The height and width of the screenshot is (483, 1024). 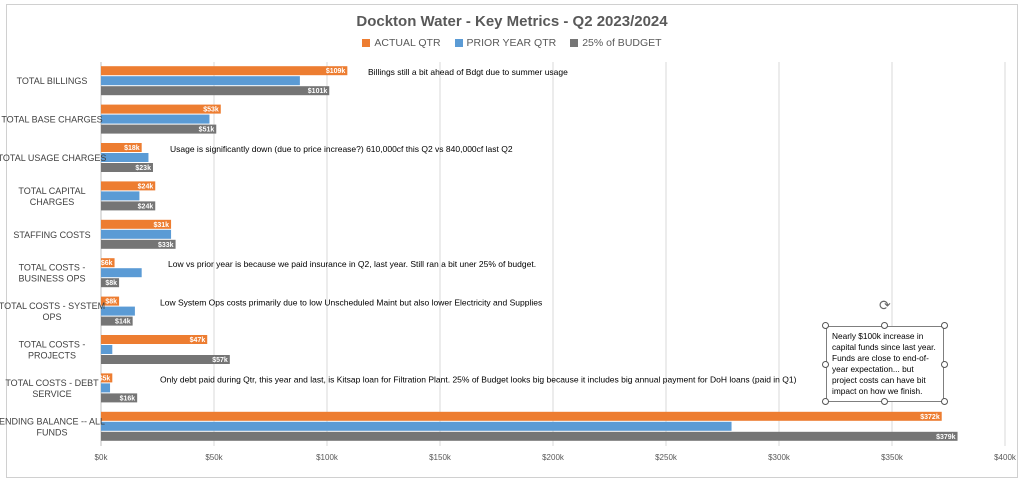 I want to click on data-label: $101k, so click(x=318, y=91).